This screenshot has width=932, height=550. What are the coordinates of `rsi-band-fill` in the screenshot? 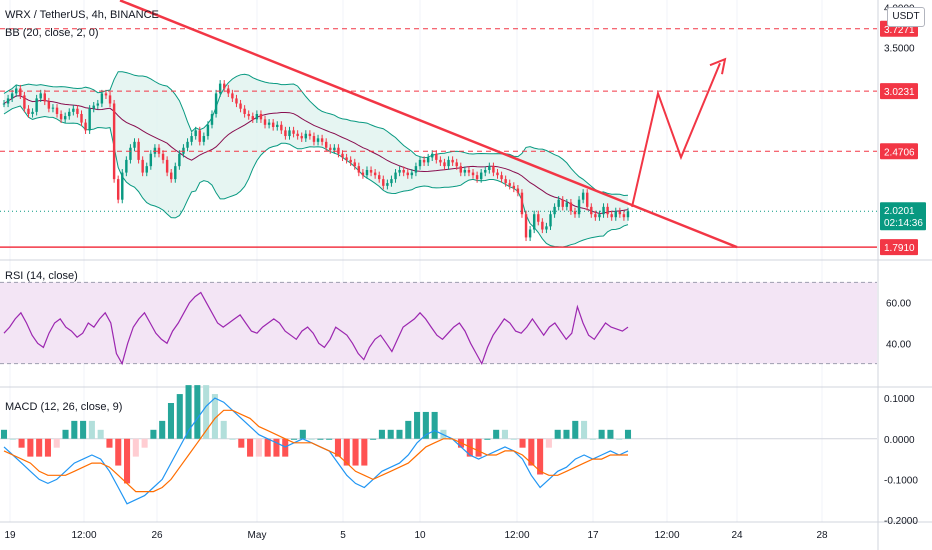 It's located at (438, 323).